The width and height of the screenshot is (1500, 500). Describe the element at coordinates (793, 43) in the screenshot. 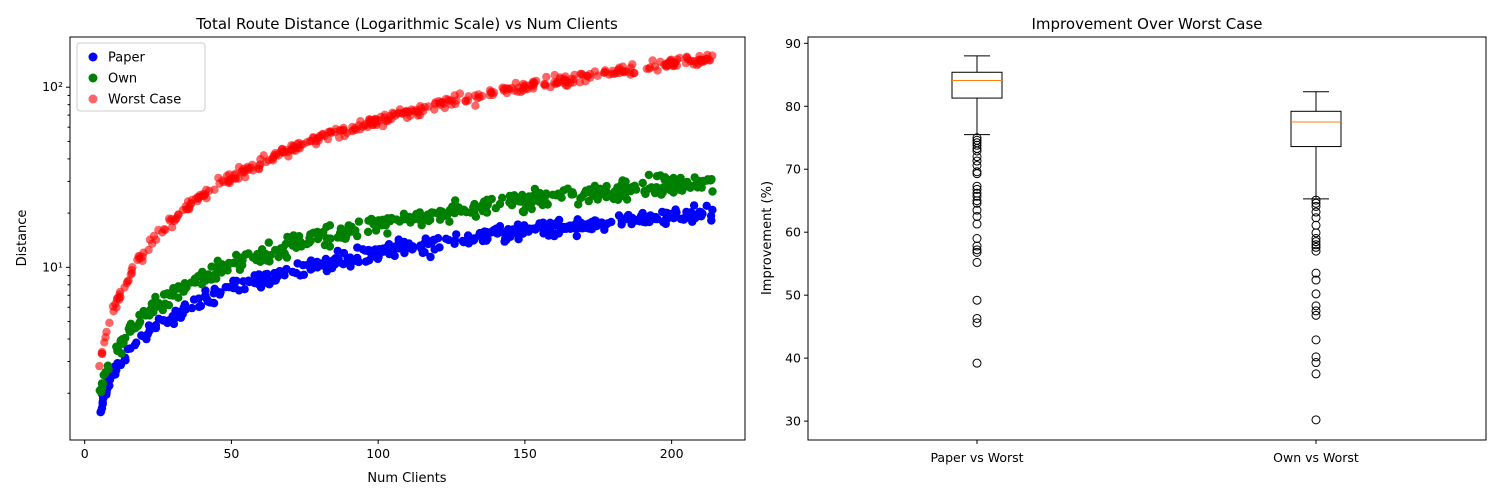

I see `y-tick-label: 90` at that location.